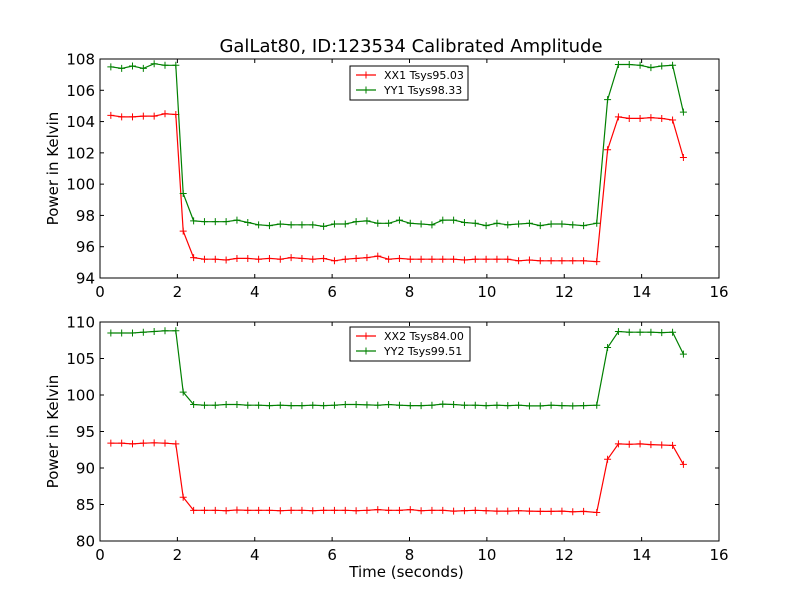 The image size is (800, 600). I want to click on x-tick-label: 8, so click(410, 555).